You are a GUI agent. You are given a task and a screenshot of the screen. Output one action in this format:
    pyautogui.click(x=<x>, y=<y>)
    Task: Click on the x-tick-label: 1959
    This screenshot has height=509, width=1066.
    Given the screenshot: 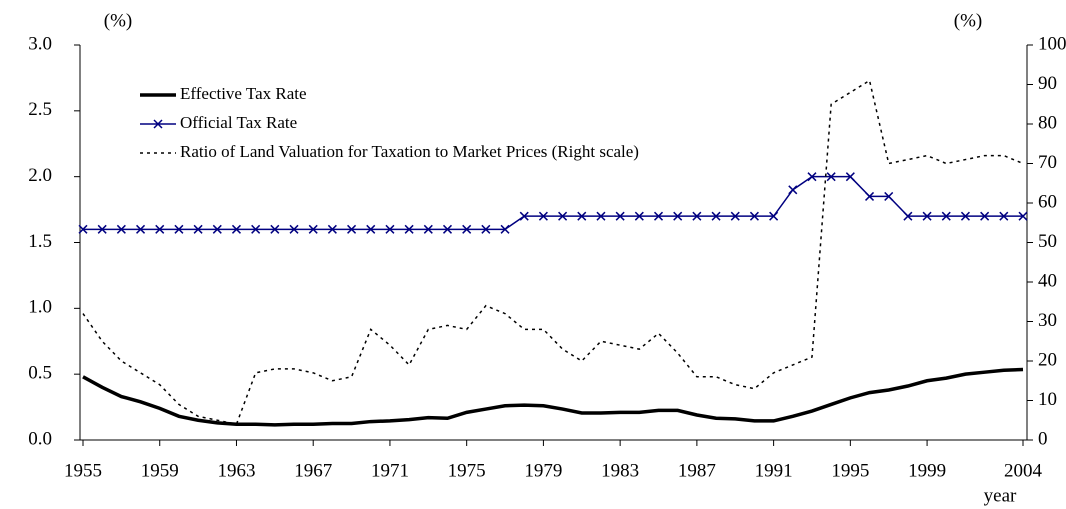 What is the action you would take?
    pyautogui.click(x=160, y=470)
    